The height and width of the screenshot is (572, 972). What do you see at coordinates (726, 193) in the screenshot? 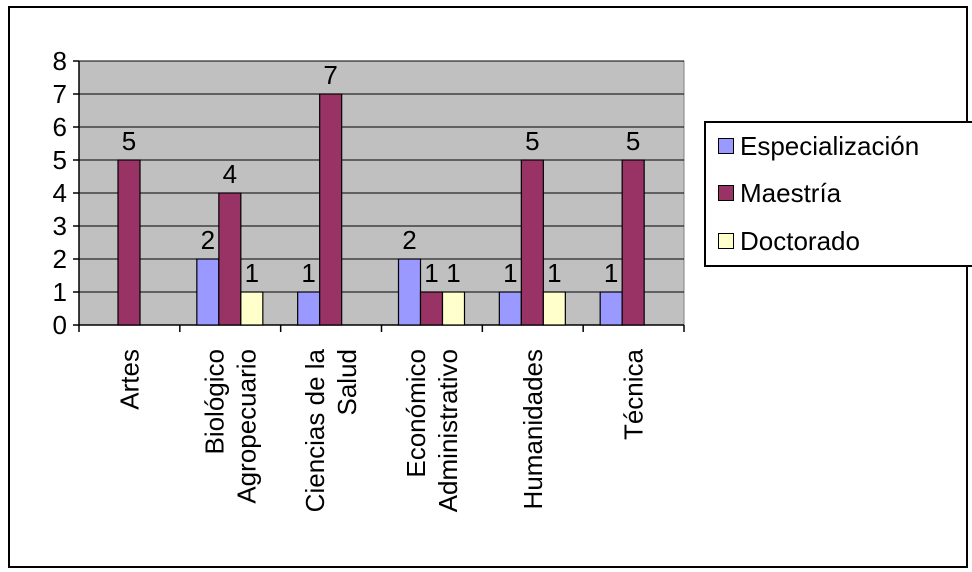
I see `legend-swatch-maestria` at bounding box center [726, 193].